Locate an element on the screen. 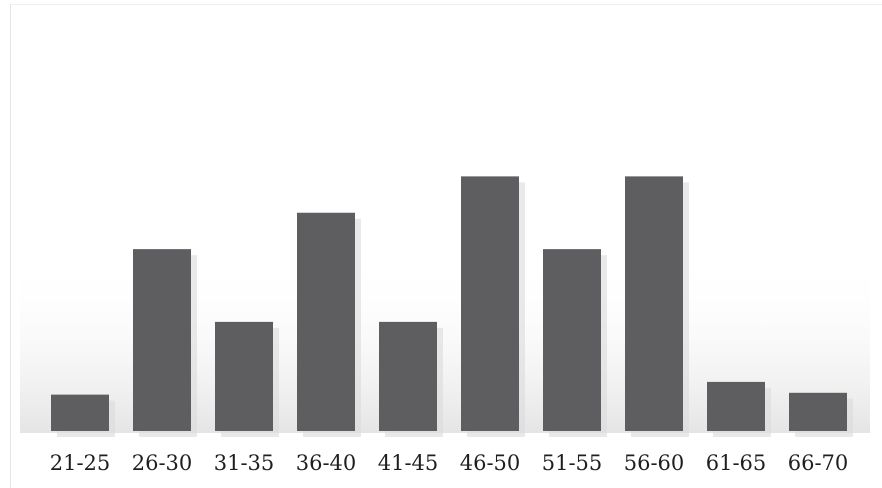  x-tick-label: 36-40 is located at coordinates (326, 463).